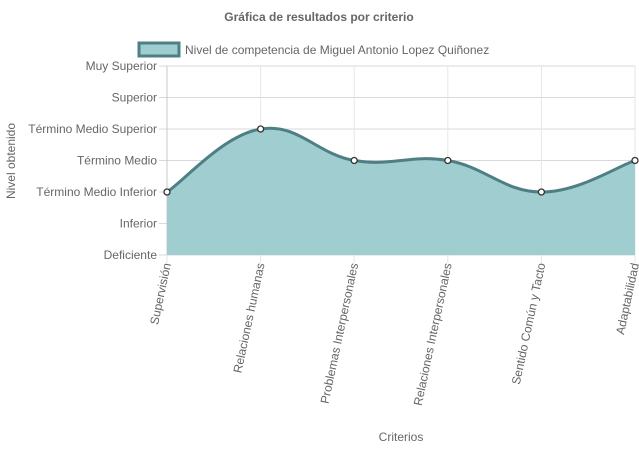 The height and width of the screenshot is (449, 639). Describe the element at coordinates (249, 318) in the screenshot. I see `x-tick-label: Relaciones humanas` at that location.